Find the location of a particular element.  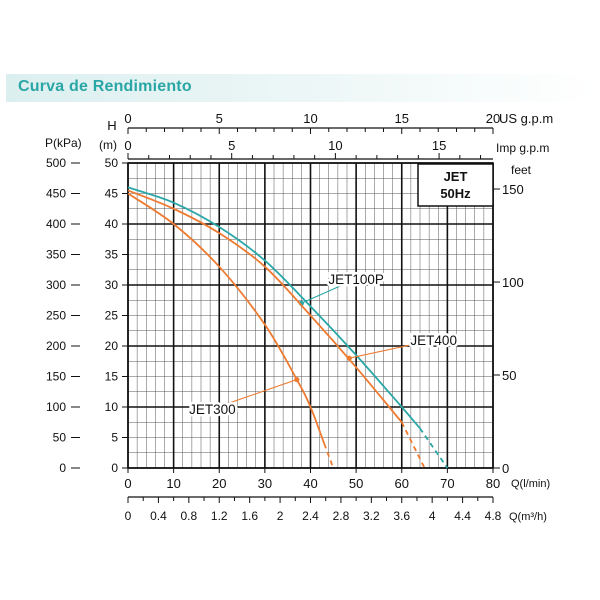

p-axis-tick-label: 50 is located at coordinates (60, 438).